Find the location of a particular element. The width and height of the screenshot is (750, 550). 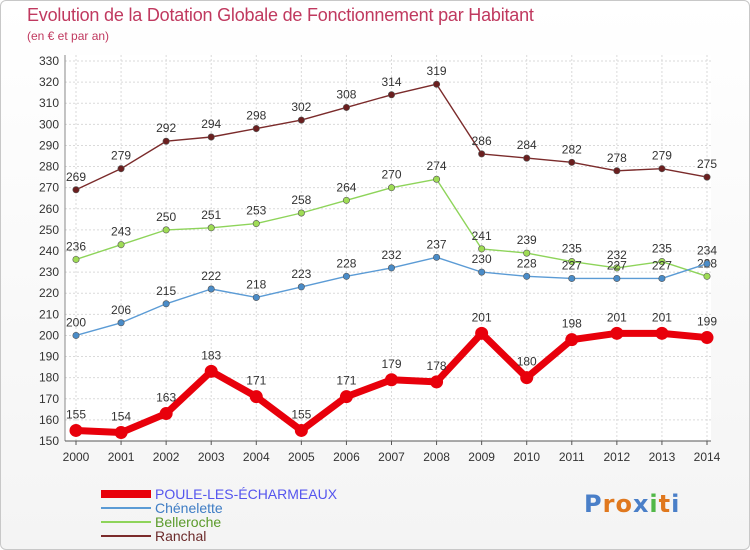

data-label: 241 is located at coordinates (482, 236).